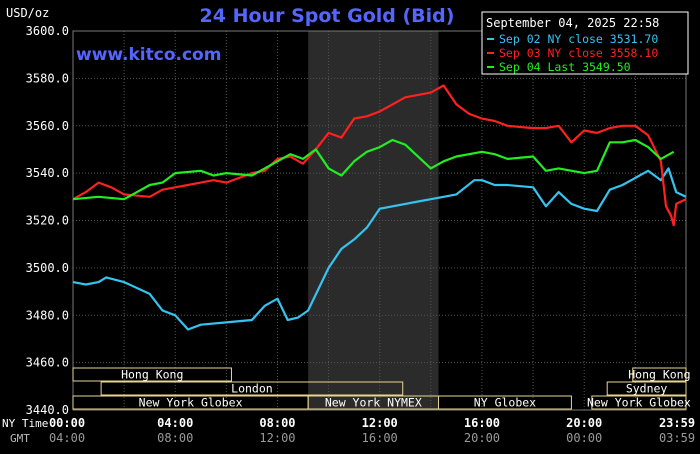  Describe the element at coordinates (584, 423) in the screenshot. I see `x-tick-label-ny: 20:00` at that location.